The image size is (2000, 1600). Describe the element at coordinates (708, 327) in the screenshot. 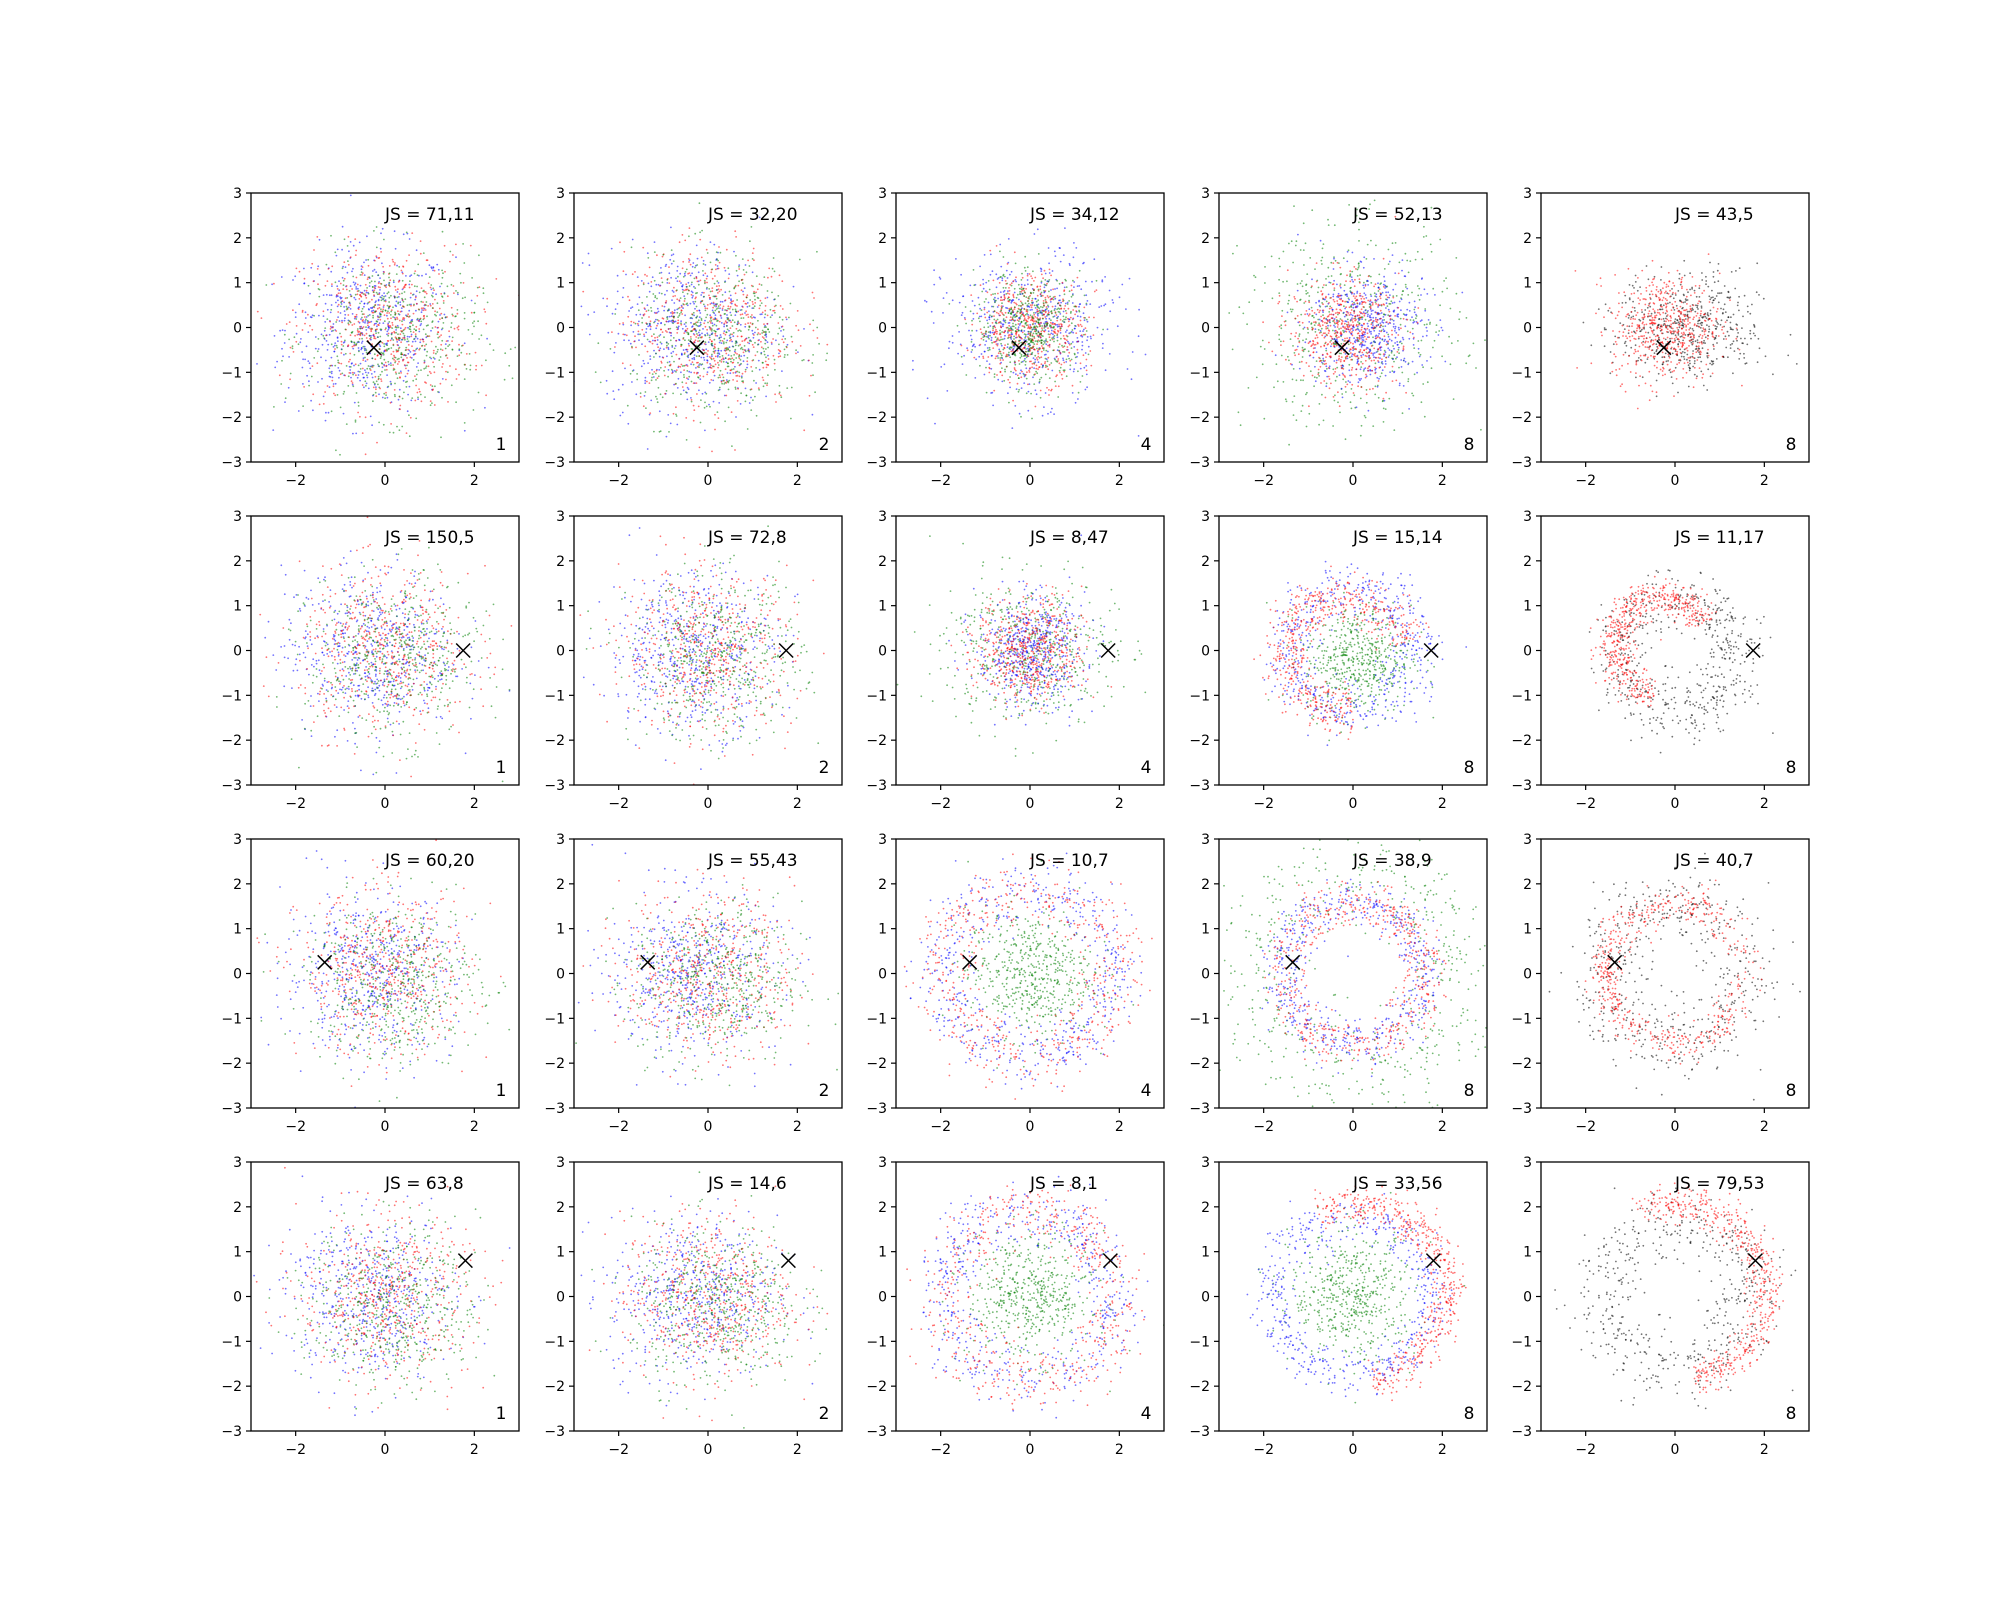

I see `axis-frame` at that location.